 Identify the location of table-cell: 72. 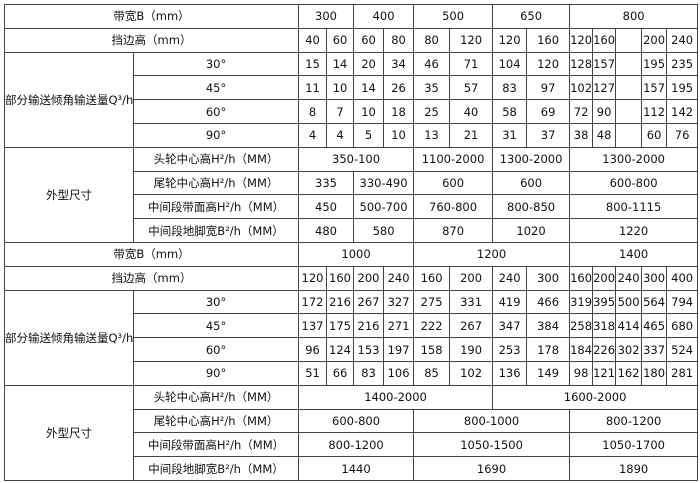
(581, 111).